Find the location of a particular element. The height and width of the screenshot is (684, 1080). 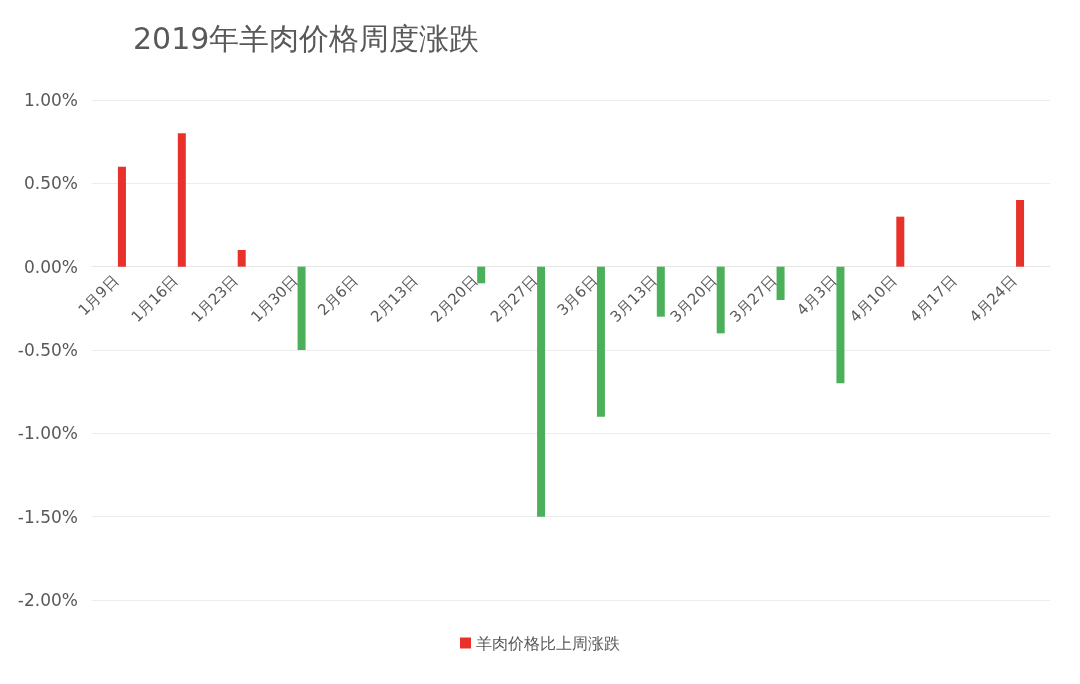

x-tick-label: 3月20日 is located at coordinates (693, 298).